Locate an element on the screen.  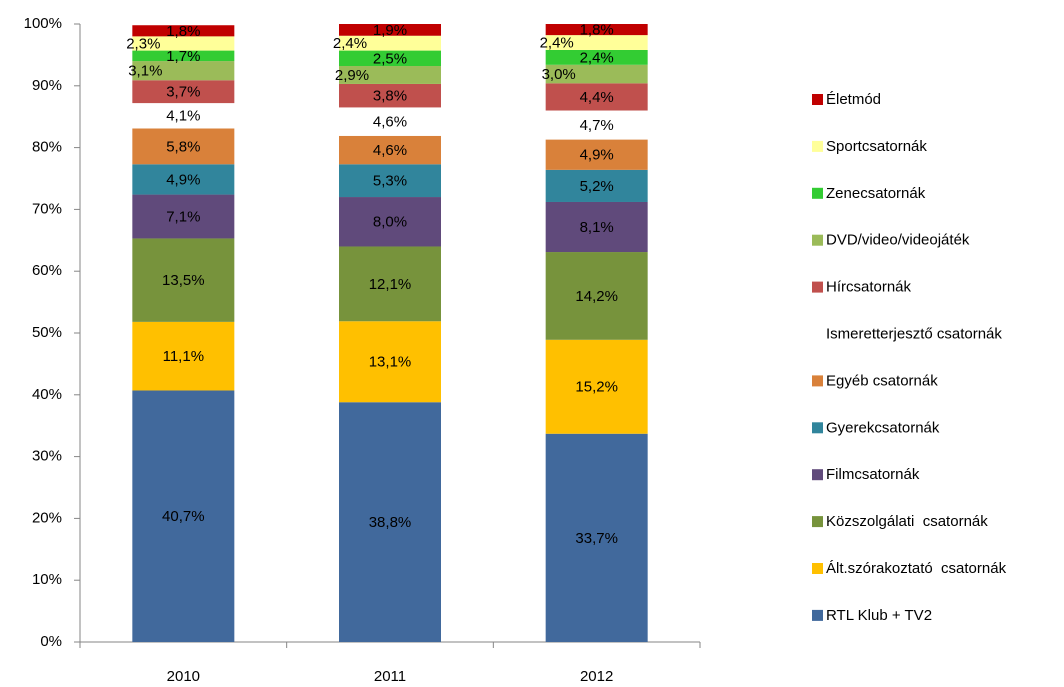
data-label: 5,2% is located at coordinates (597, 186).